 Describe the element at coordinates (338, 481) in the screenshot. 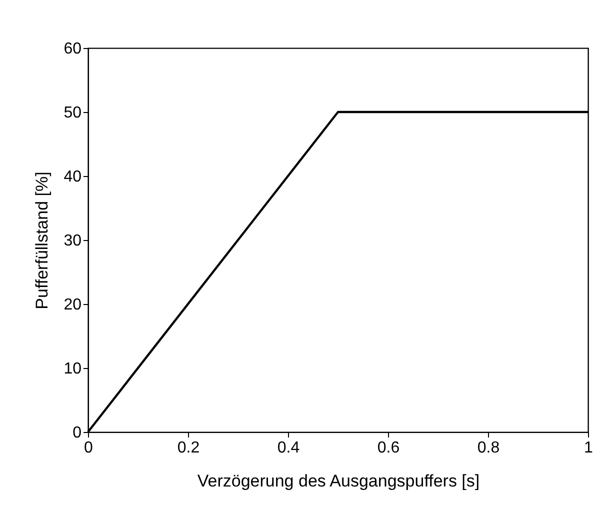

I see `x-axis-title: Verzögerung des Ausgangspuffers [s]` at that location.